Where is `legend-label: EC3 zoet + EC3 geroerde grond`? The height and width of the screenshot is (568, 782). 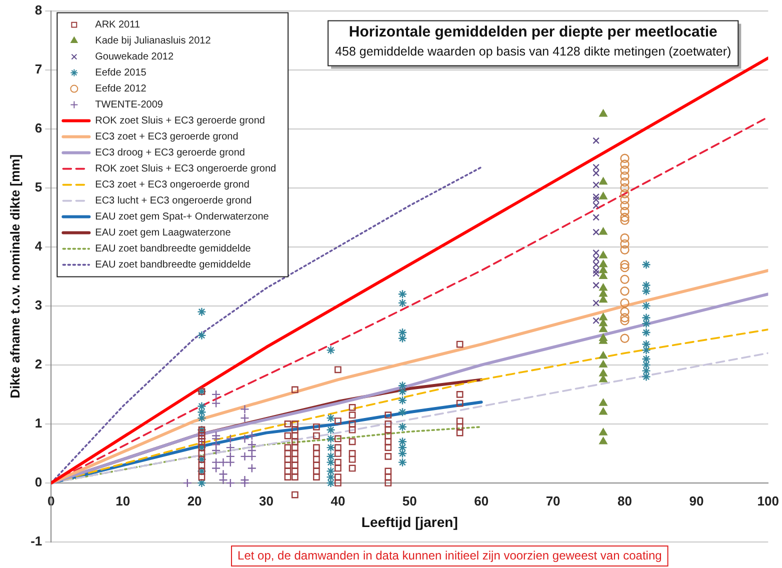
legend-label: EC3 zoet + EC3 geroerde grond is located at coordinates (166, 137).